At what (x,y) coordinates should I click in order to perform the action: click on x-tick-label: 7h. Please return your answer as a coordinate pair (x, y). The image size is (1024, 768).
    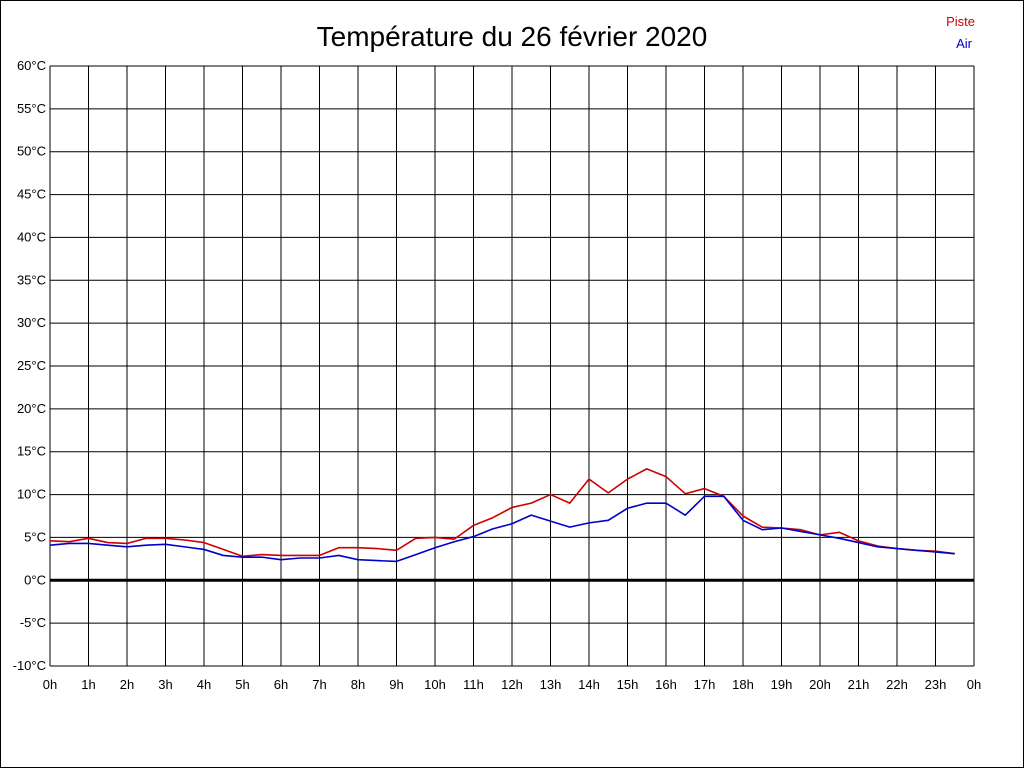
    Looking at the image, I should click on (319, 684).